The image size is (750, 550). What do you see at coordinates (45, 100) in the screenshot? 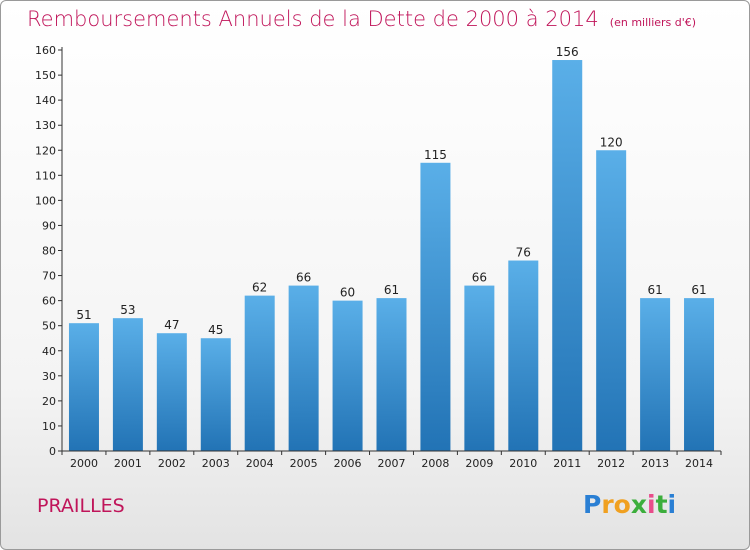
I see `y-tick-label: 140` at bounding box center [45, 100].